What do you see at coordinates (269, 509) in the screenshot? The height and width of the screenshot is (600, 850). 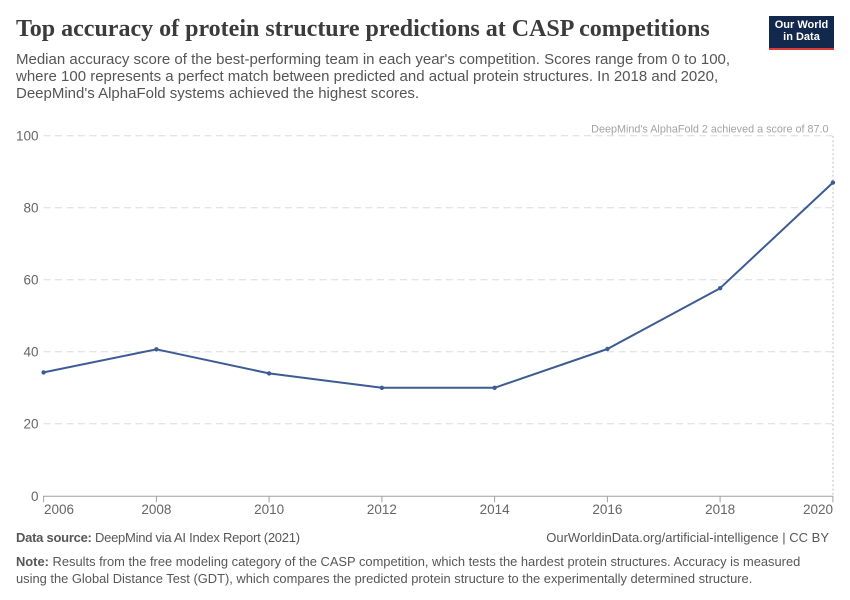 I see `svg-text: 2010` at bounding box center [269, 509].